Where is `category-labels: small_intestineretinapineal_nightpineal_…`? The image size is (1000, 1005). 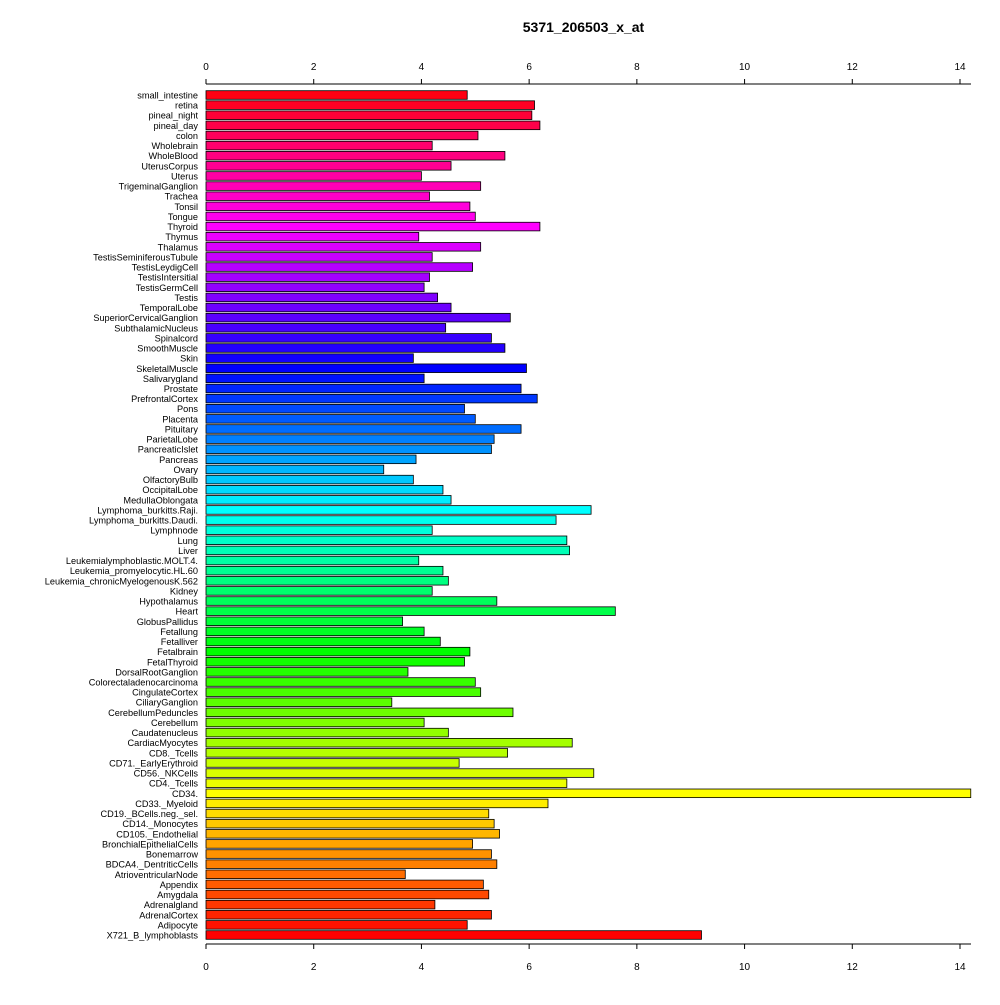
category-labels: small_intestineretinapineal_nightpineal_… is located at coordinates (122, 516).